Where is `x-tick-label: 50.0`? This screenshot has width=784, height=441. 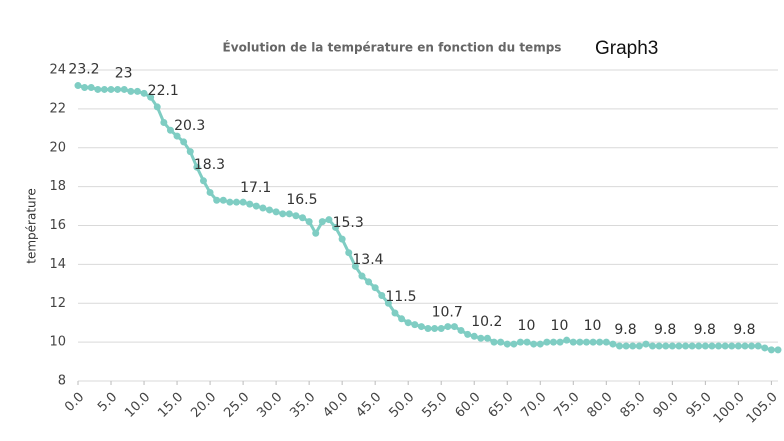 x-tick-label: 50.0 is located at coordinates (401, 405).